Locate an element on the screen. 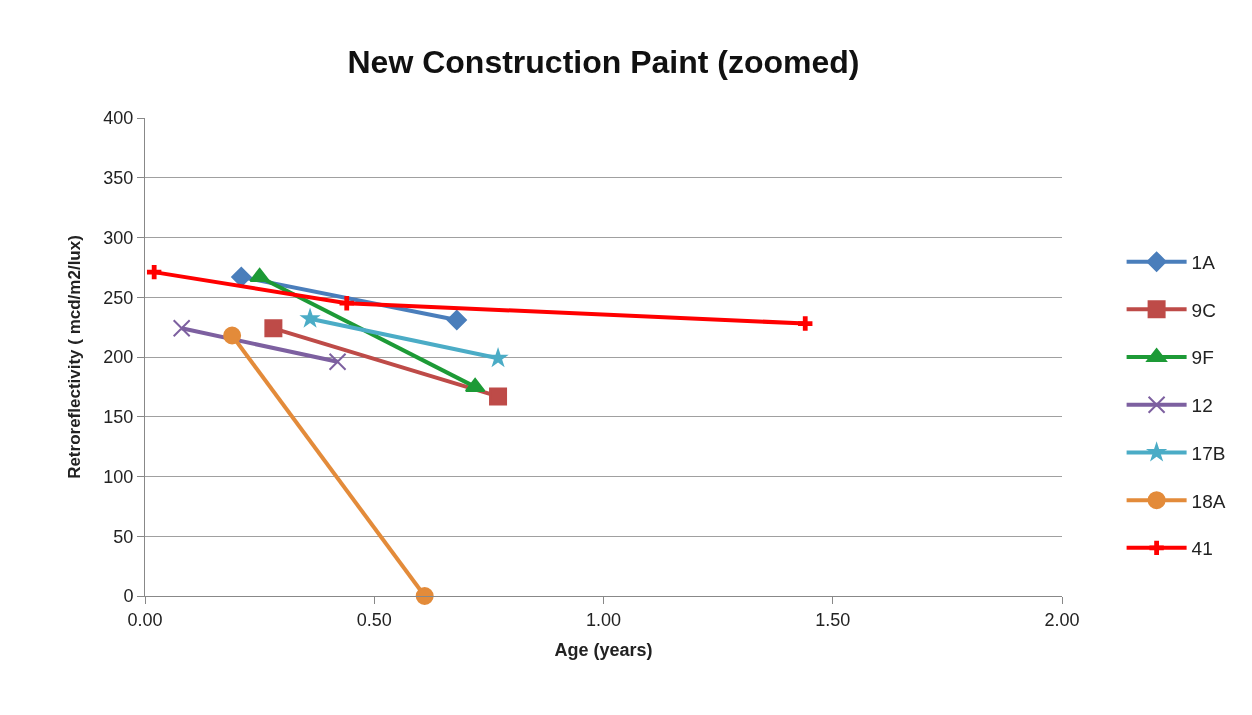  legend-label: 1A is located at coordinates (1203, 263).